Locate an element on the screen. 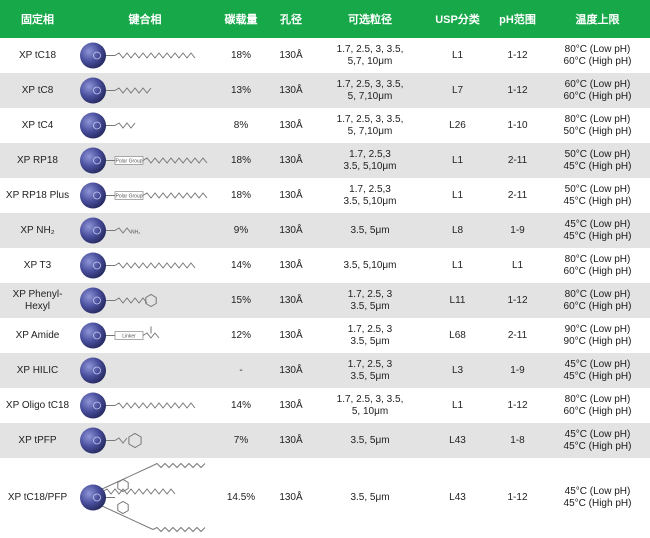 This screenshot has height=538, width=650. temp-limit-cell: 90°C (Low pH) 90°C (High pH) is located at coordinates (597, 335).